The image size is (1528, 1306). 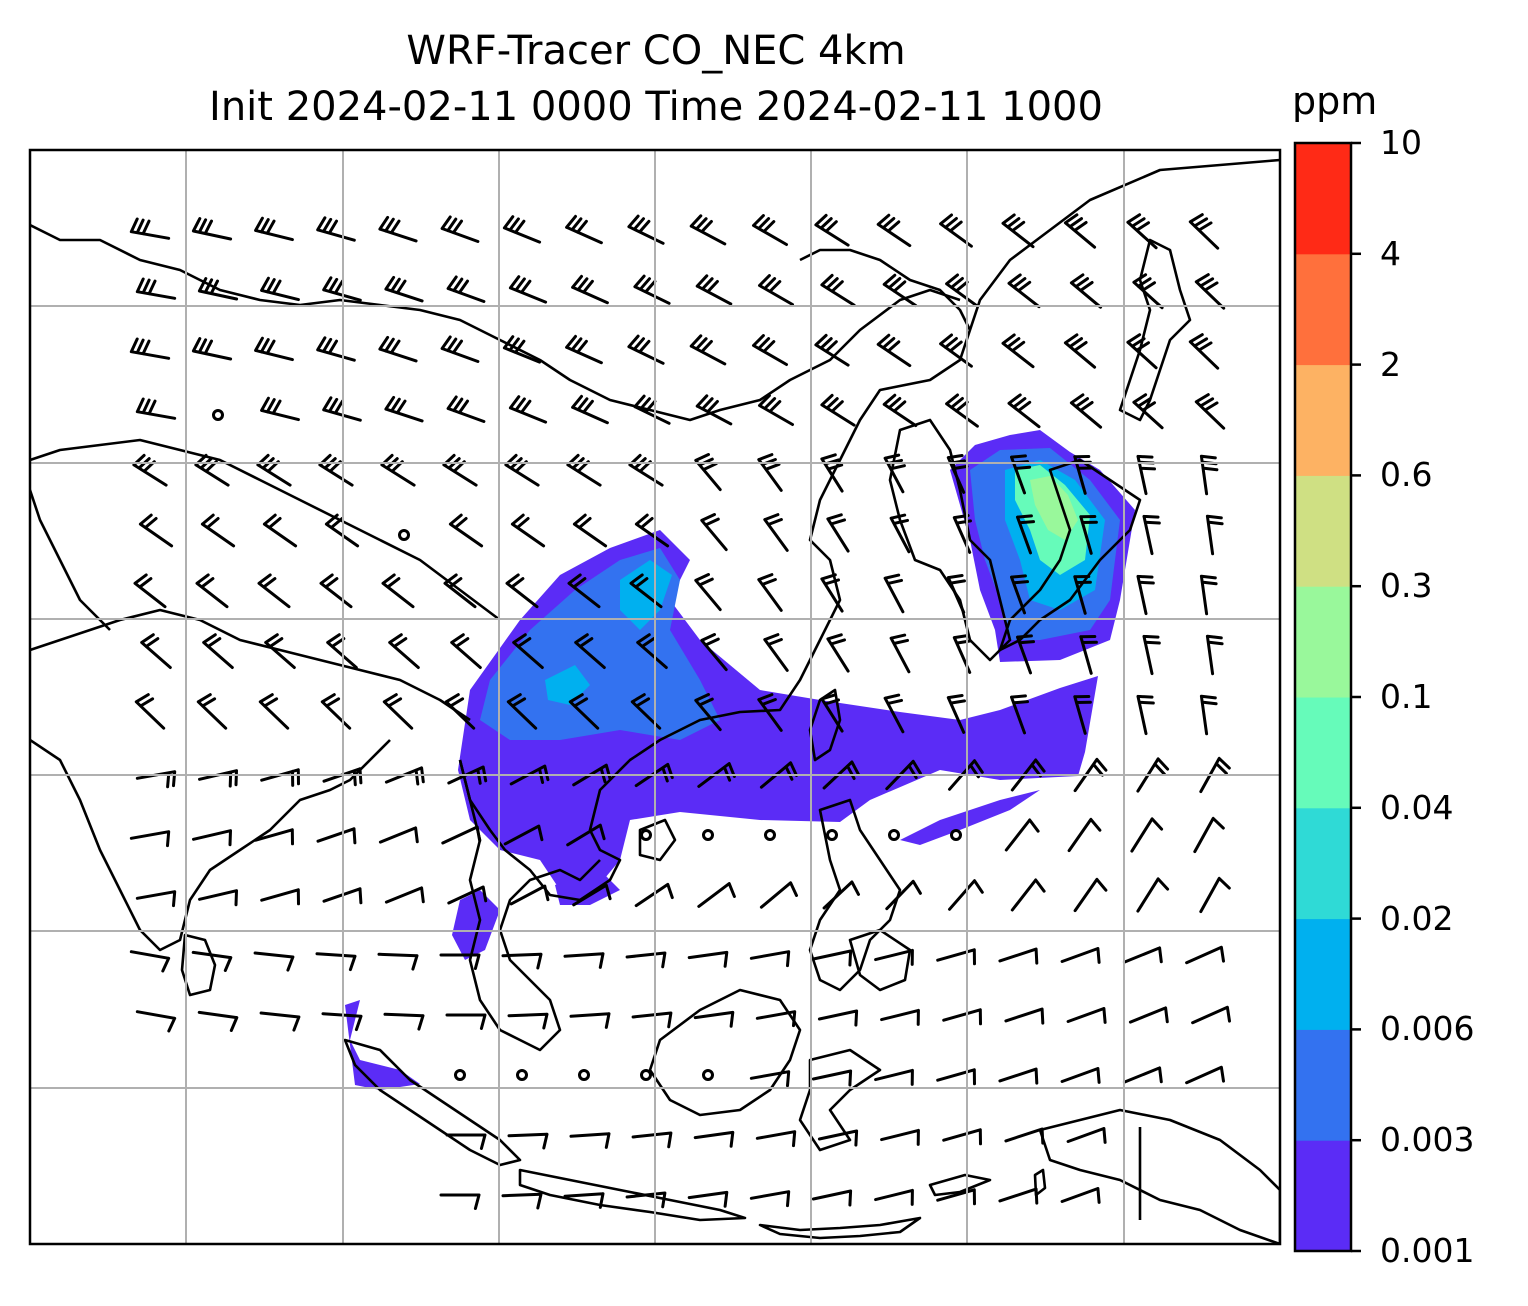 What do you see at coordinates (265, 530) in the screenshot?
I see `border-line-b` at bounding box center [265, 530].